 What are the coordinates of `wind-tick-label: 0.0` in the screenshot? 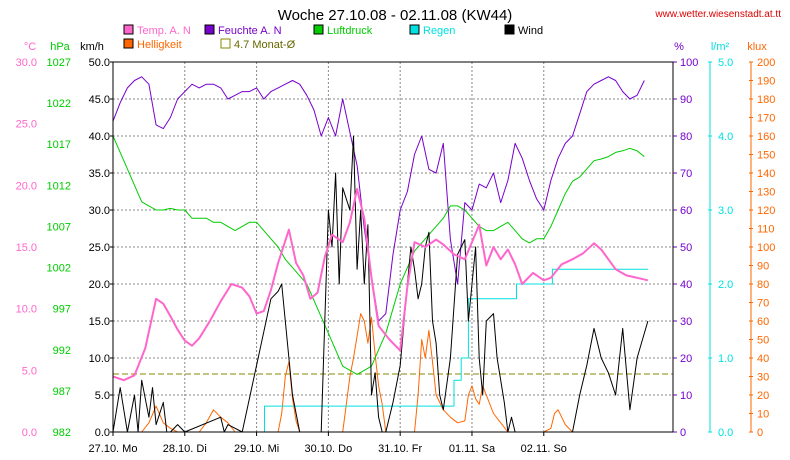 It's located at (102, 433).